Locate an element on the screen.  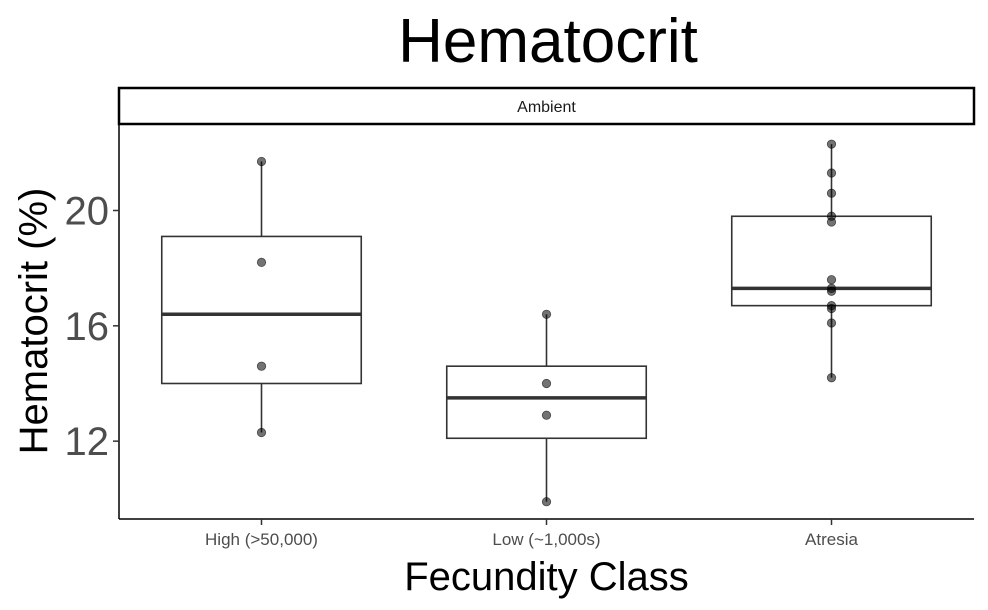
facet-strip-label: Ambient is located at coordinates (546, 107).